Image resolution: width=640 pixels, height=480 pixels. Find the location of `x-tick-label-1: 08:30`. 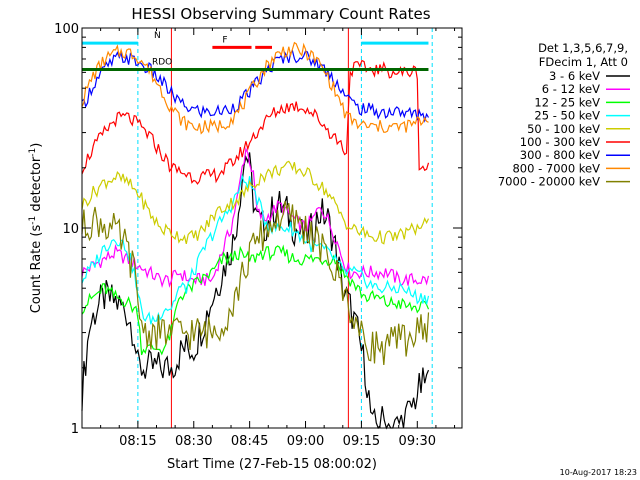

x-tick-label-1: 08:30 is located at coordinates (193, 441).